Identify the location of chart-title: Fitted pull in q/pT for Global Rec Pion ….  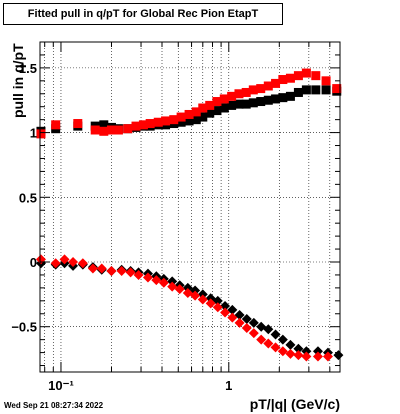
(143, 14).